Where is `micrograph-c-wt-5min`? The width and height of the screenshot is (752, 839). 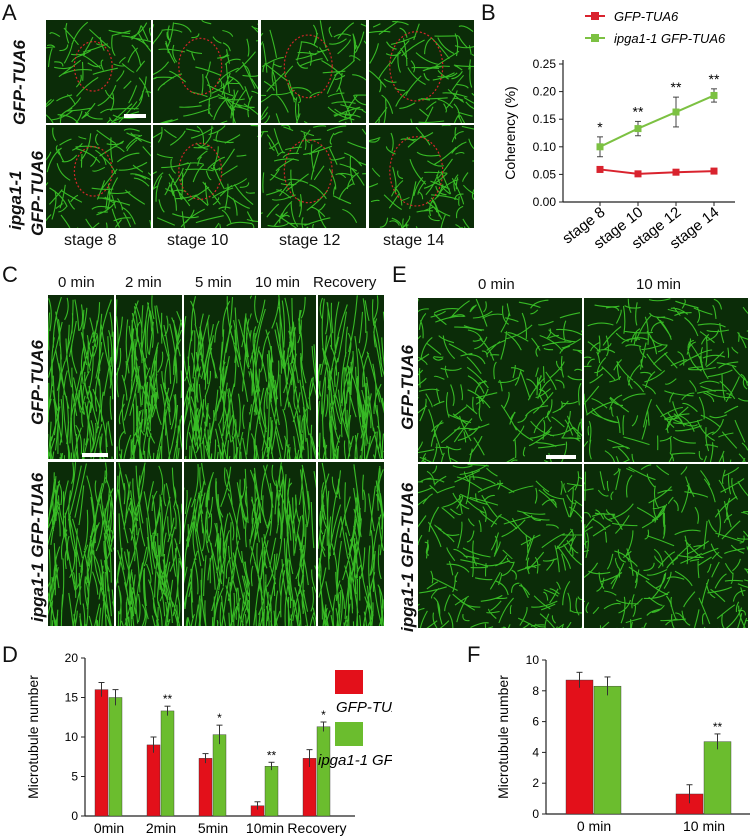 micrograph-c-wt-5min is located at coordinates (217, 377).